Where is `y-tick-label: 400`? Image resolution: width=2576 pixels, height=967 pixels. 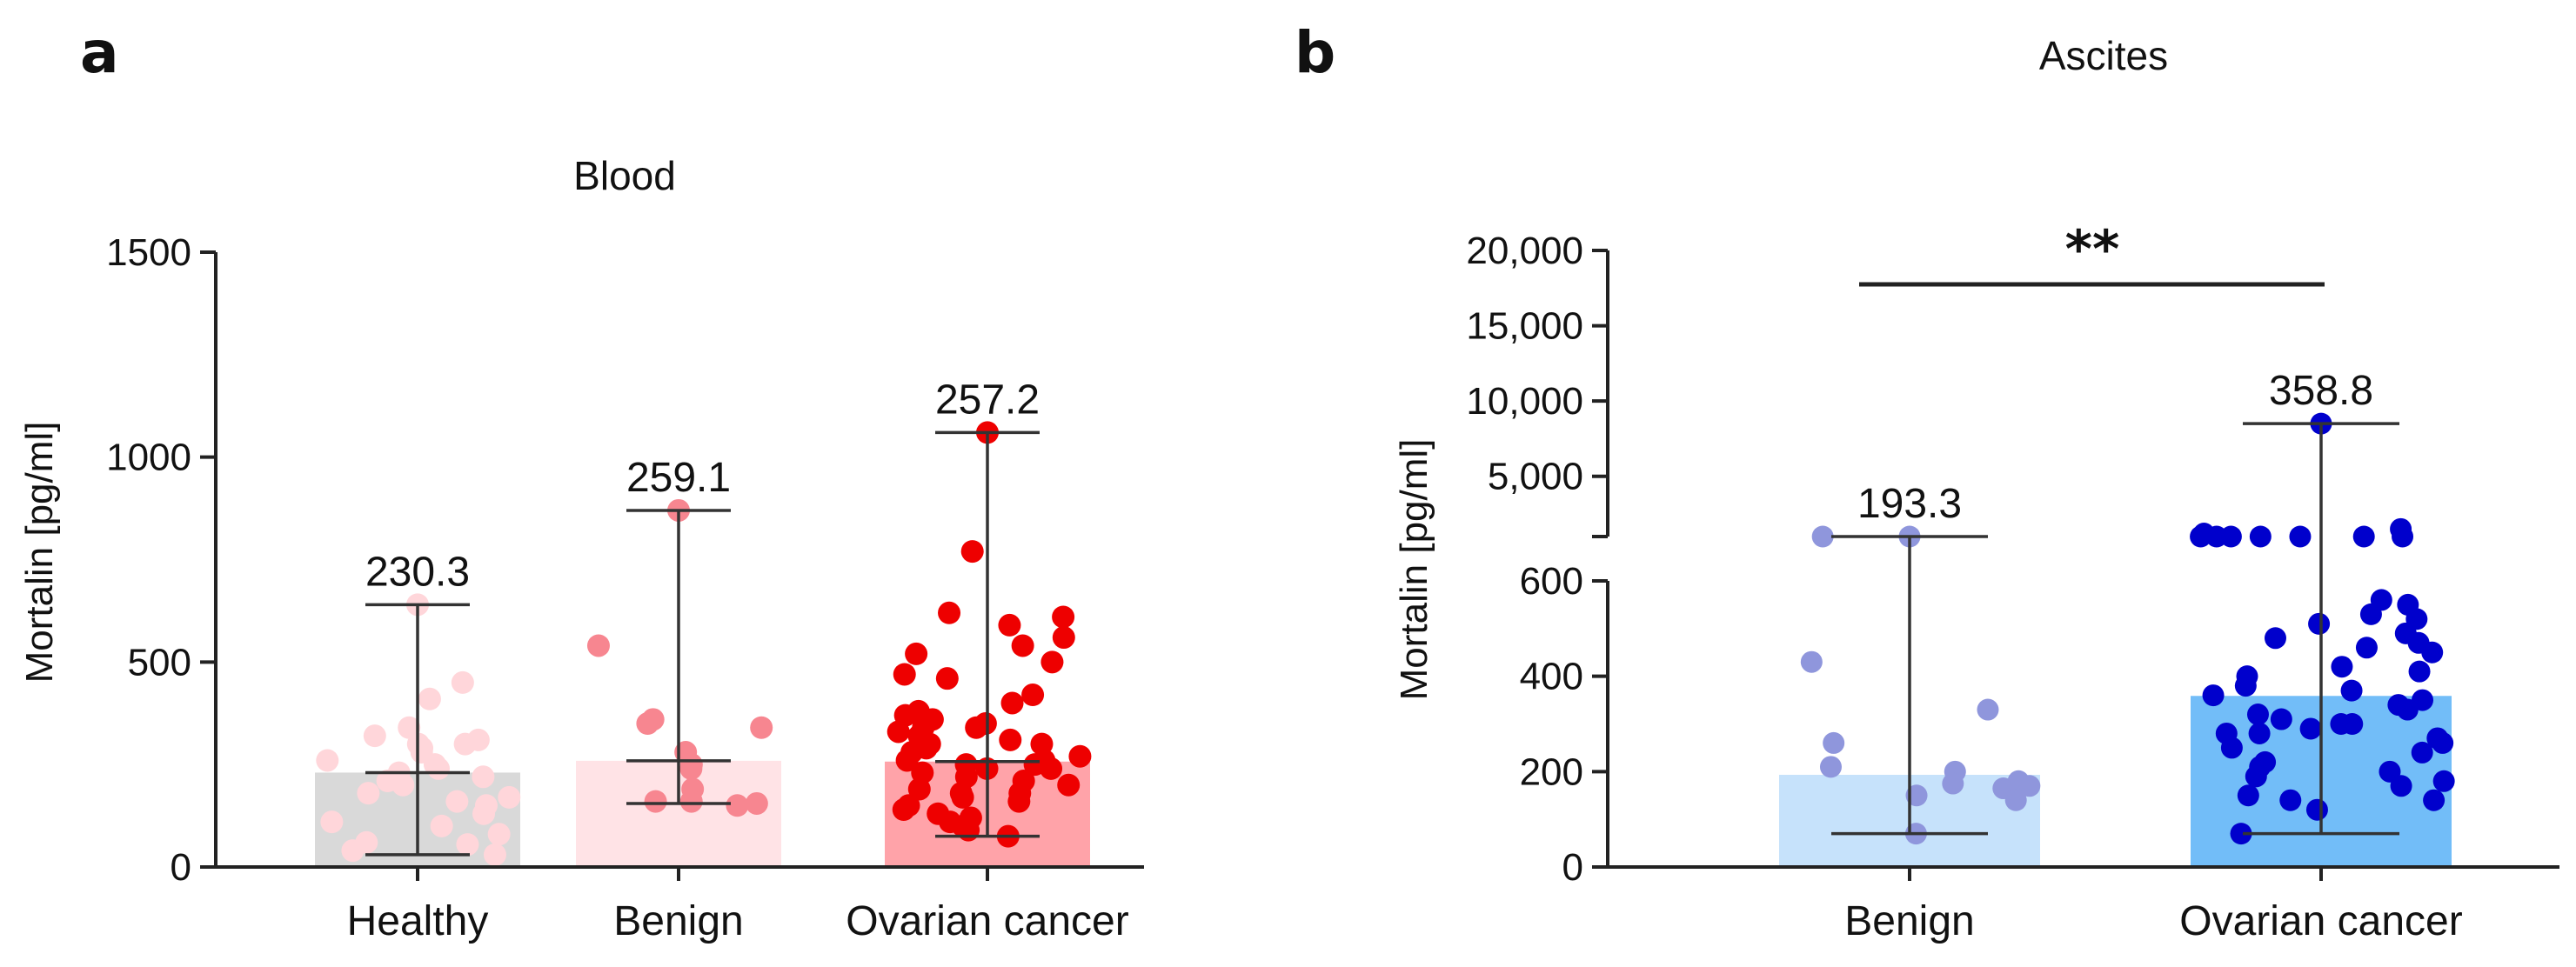 y-tick-label: 400 is located at coordinates (1551, 677).